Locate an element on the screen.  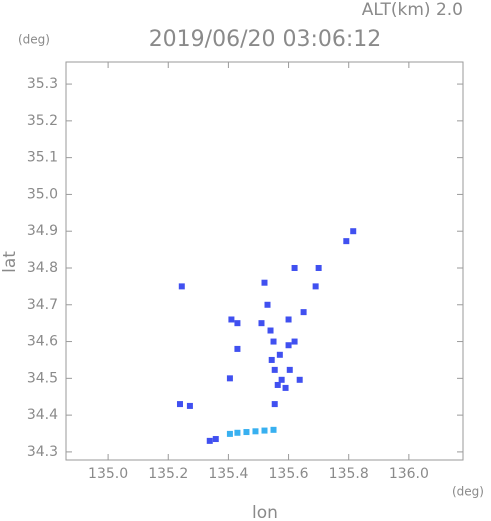
y-tick-label: 34.8 is located at coordinates (42, 268).